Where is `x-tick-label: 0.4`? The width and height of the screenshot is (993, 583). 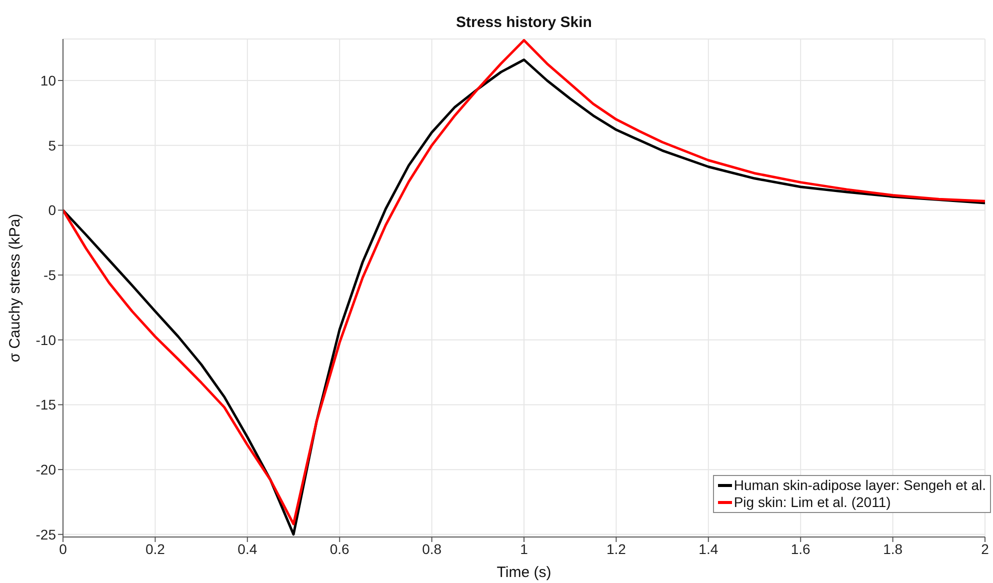
x-tick-label: 0.4 is located at coordinates (248, 548).